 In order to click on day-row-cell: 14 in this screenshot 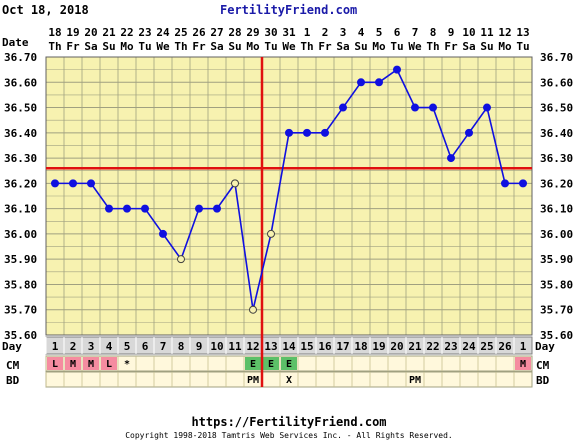, I will do `click(289, 346)`.